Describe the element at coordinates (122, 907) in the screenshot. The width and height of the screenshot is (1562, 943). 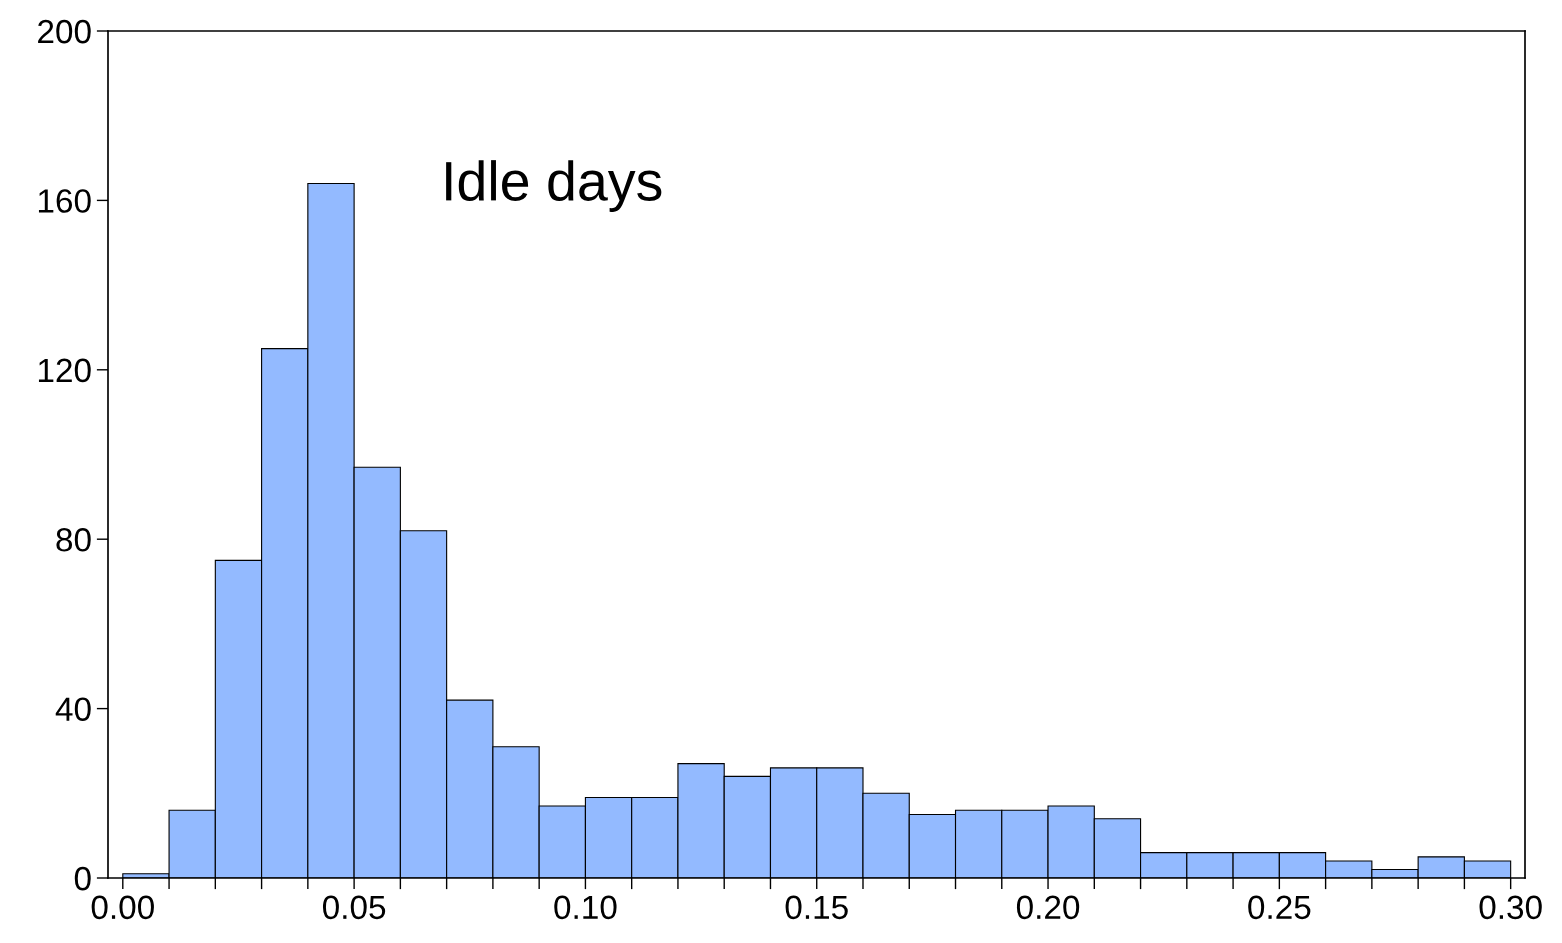
I see `x-tick-label: 0.00` at that location.